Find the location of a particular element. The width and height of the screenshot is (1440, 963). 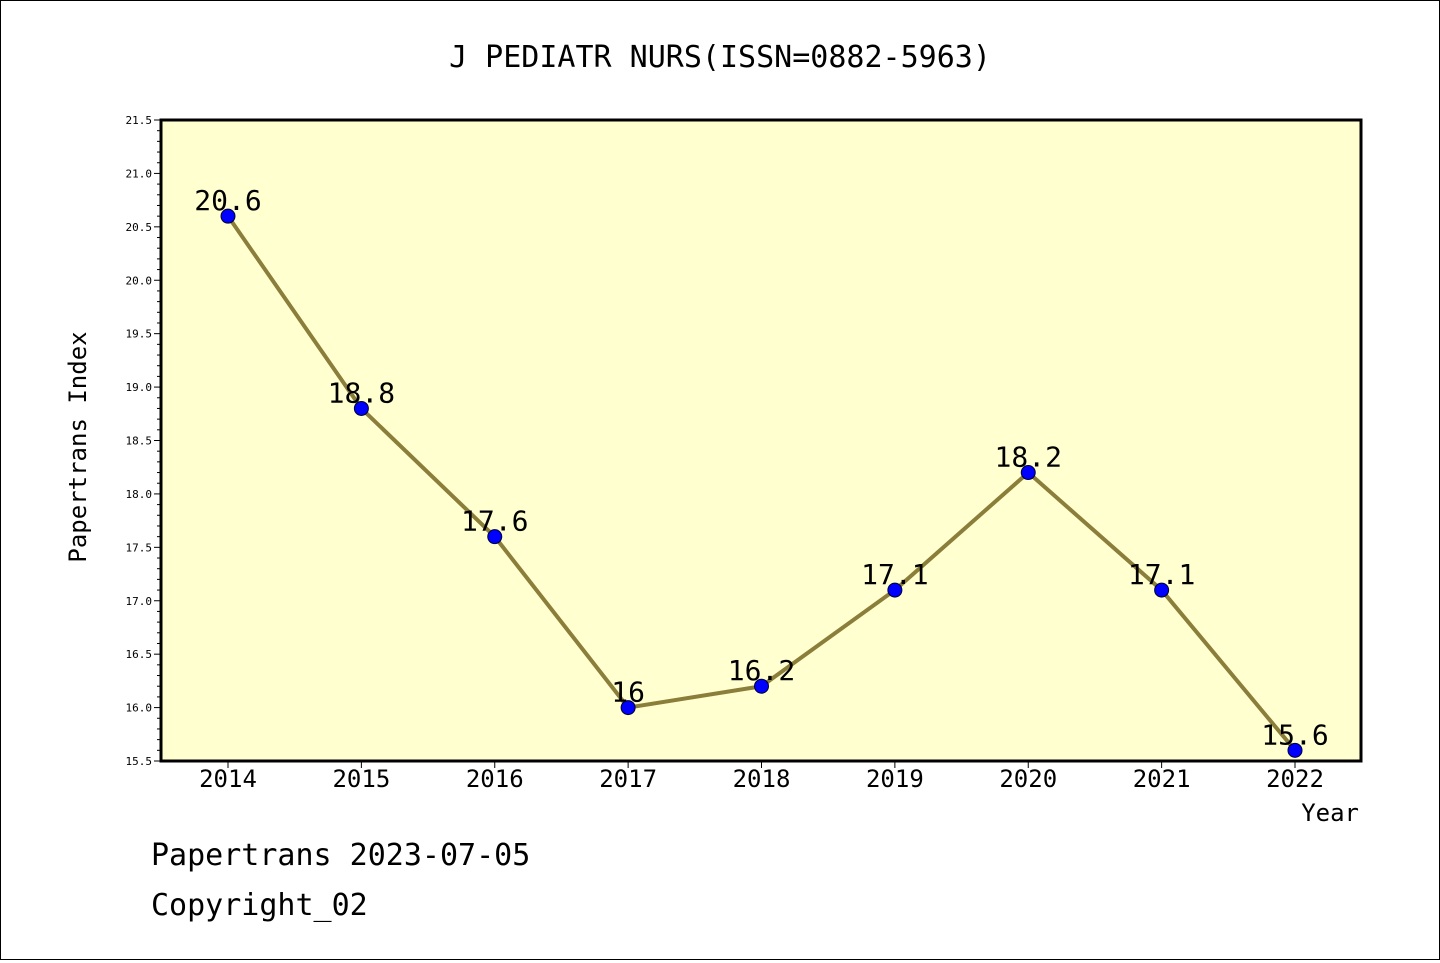

data-label: 16.2 is located at coordinates (761, 670).